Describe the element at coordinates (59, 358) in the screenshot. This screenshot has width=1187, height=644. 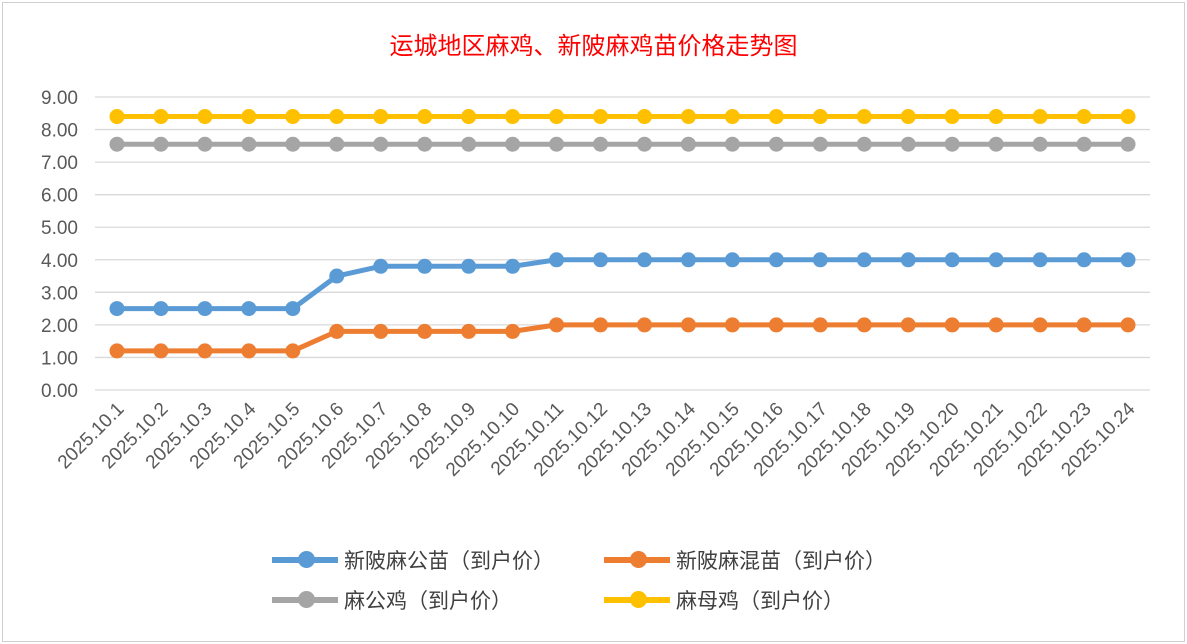
I see `y-tick-label: 1.00` at that location.